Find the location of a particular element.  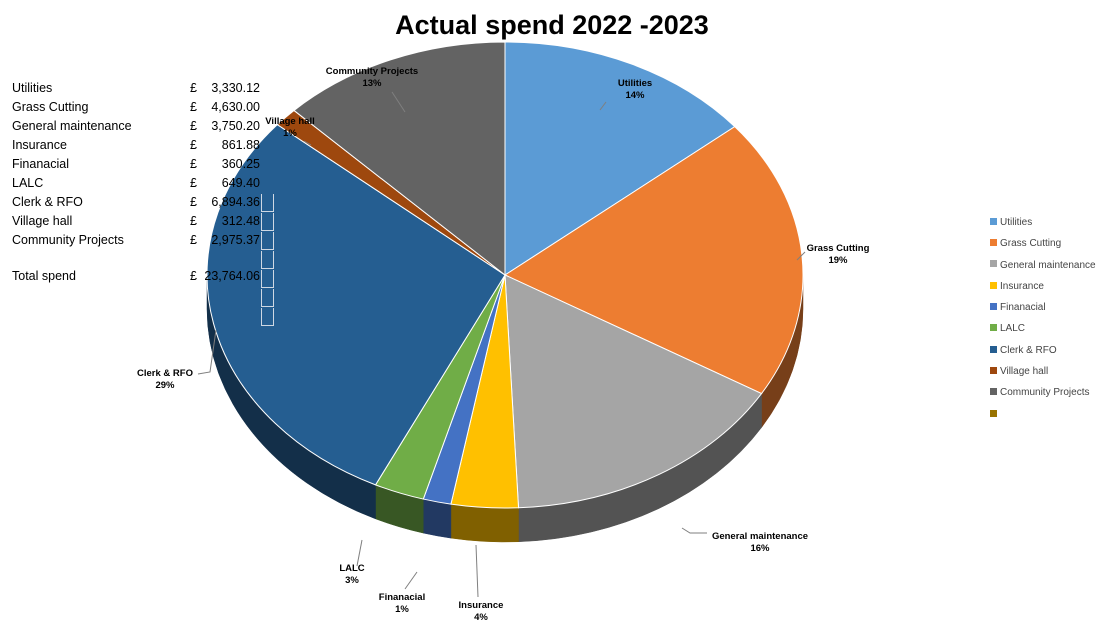

legend-item: Insurance is located at coordinates (1043, 290).